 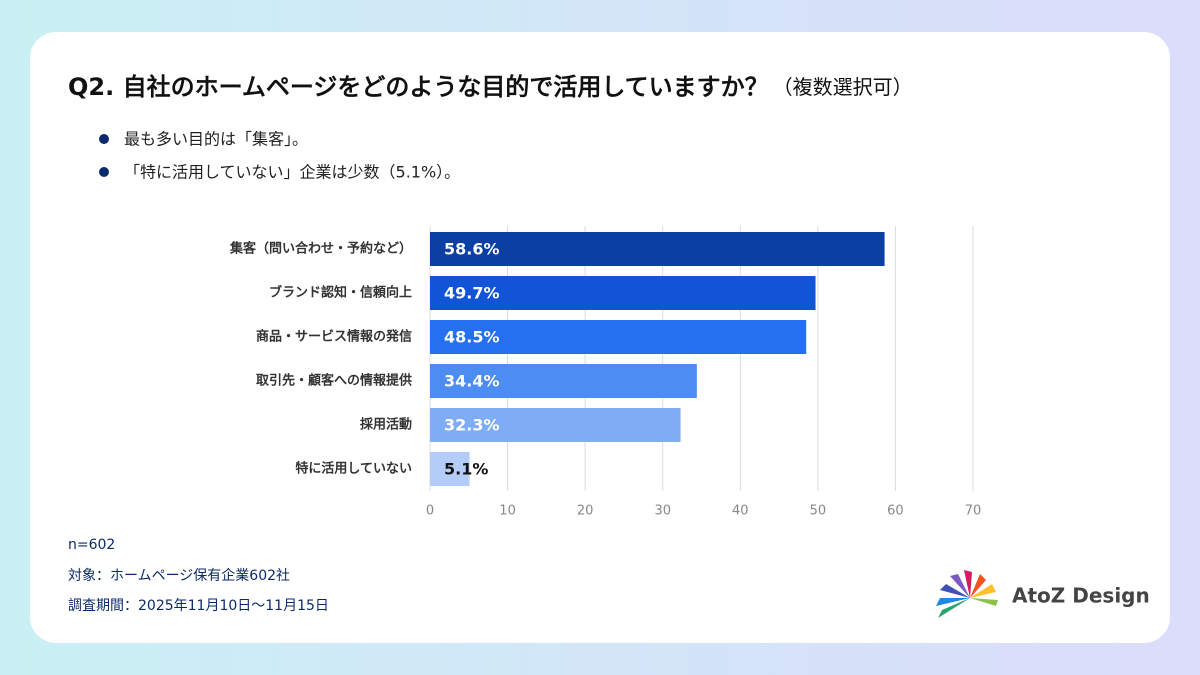 I want to click on note: n=602, so click(x=91, y=545).